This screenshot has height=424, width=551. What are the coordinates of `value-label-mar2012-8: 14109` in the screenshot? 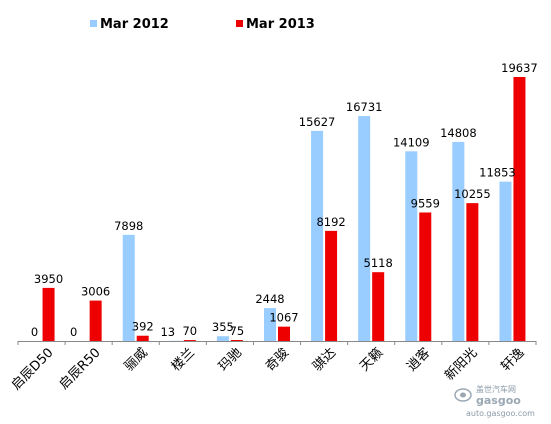 It's located at (411, 142).